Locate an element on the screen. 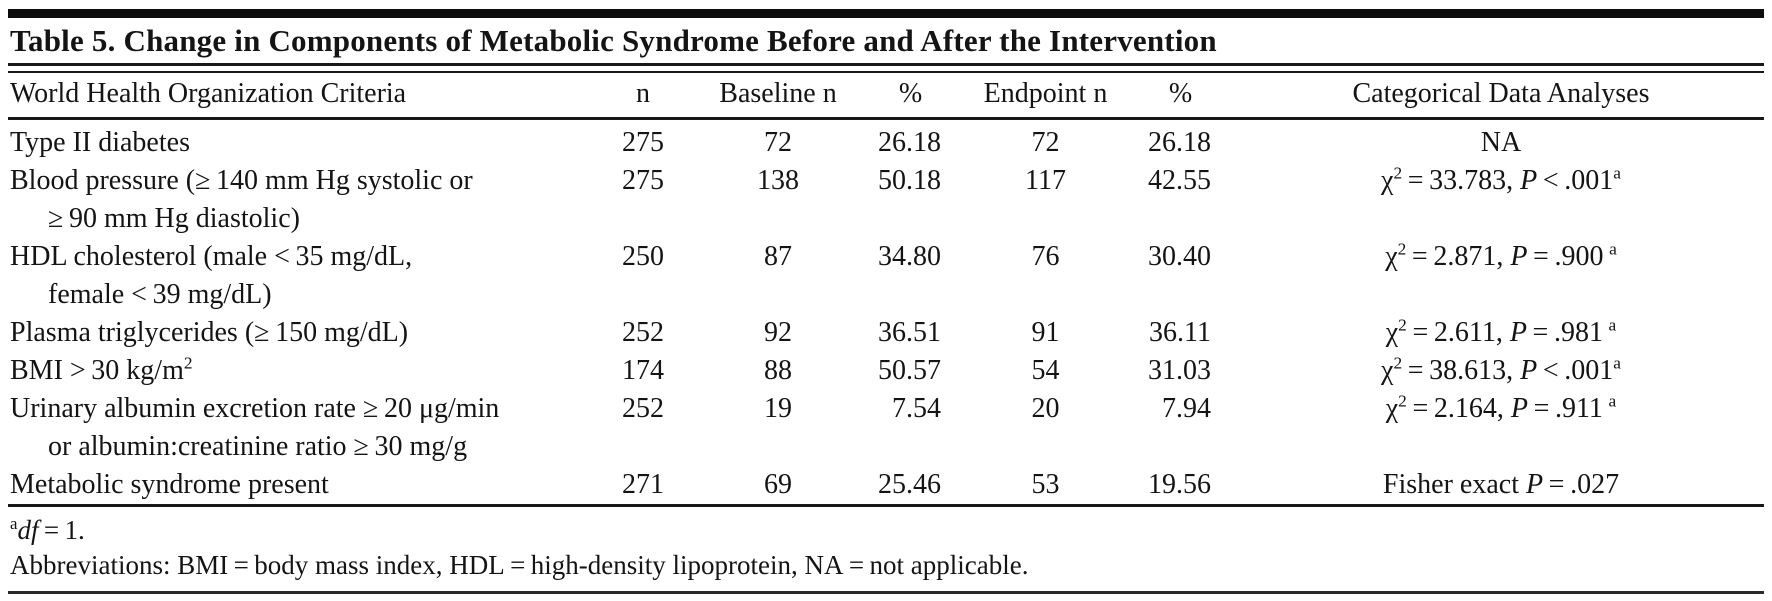 Image resolution: width=1772 pixels, height=601 pixels. endpoint-n-cell: 53 is located at coordinates (1045, 484).